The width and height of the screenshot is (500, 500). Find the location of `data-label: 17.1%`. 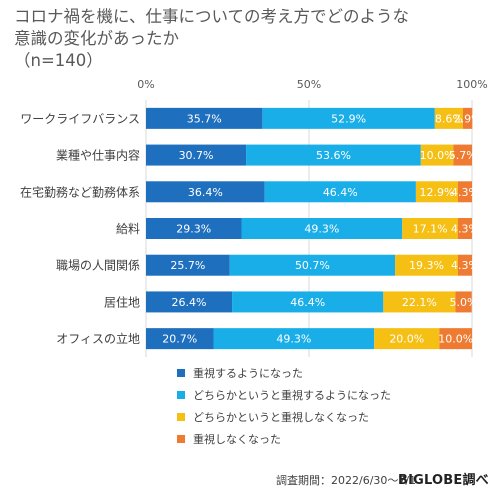

data-label: 17.1% is located at coordinates (430, 229).